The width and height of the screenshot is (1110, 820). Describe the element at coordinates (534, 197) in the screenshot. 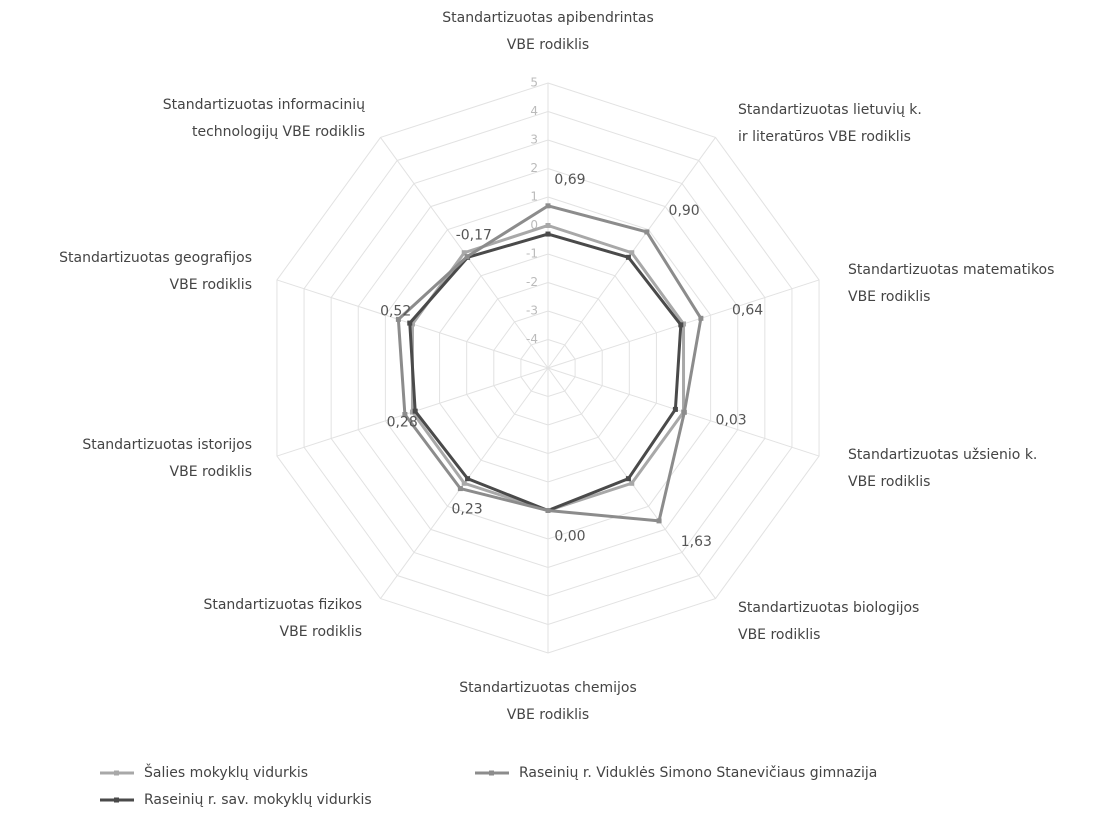

I see `r-tick-label: 1` at that location.